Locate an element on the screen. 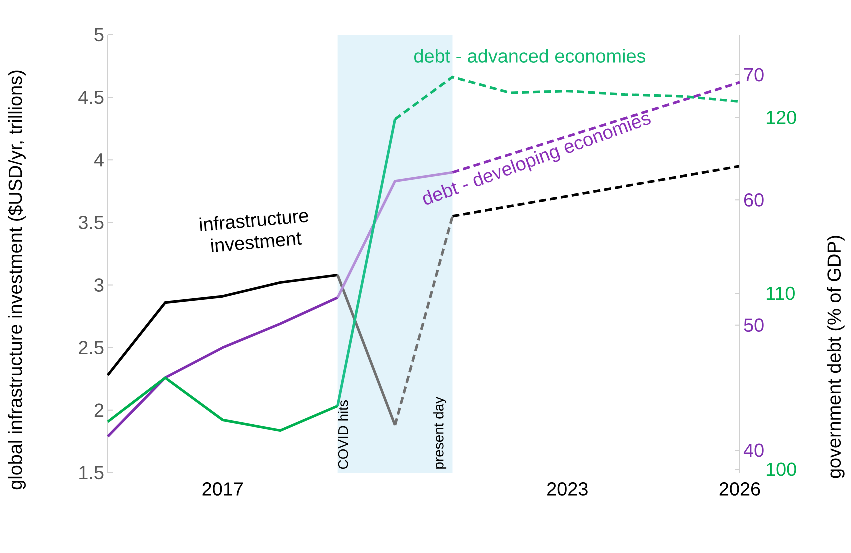 Image resolution: width=851 pixels, height=553 pixels. series-label: debt - advanced economies is located at coordinates (530, 56).